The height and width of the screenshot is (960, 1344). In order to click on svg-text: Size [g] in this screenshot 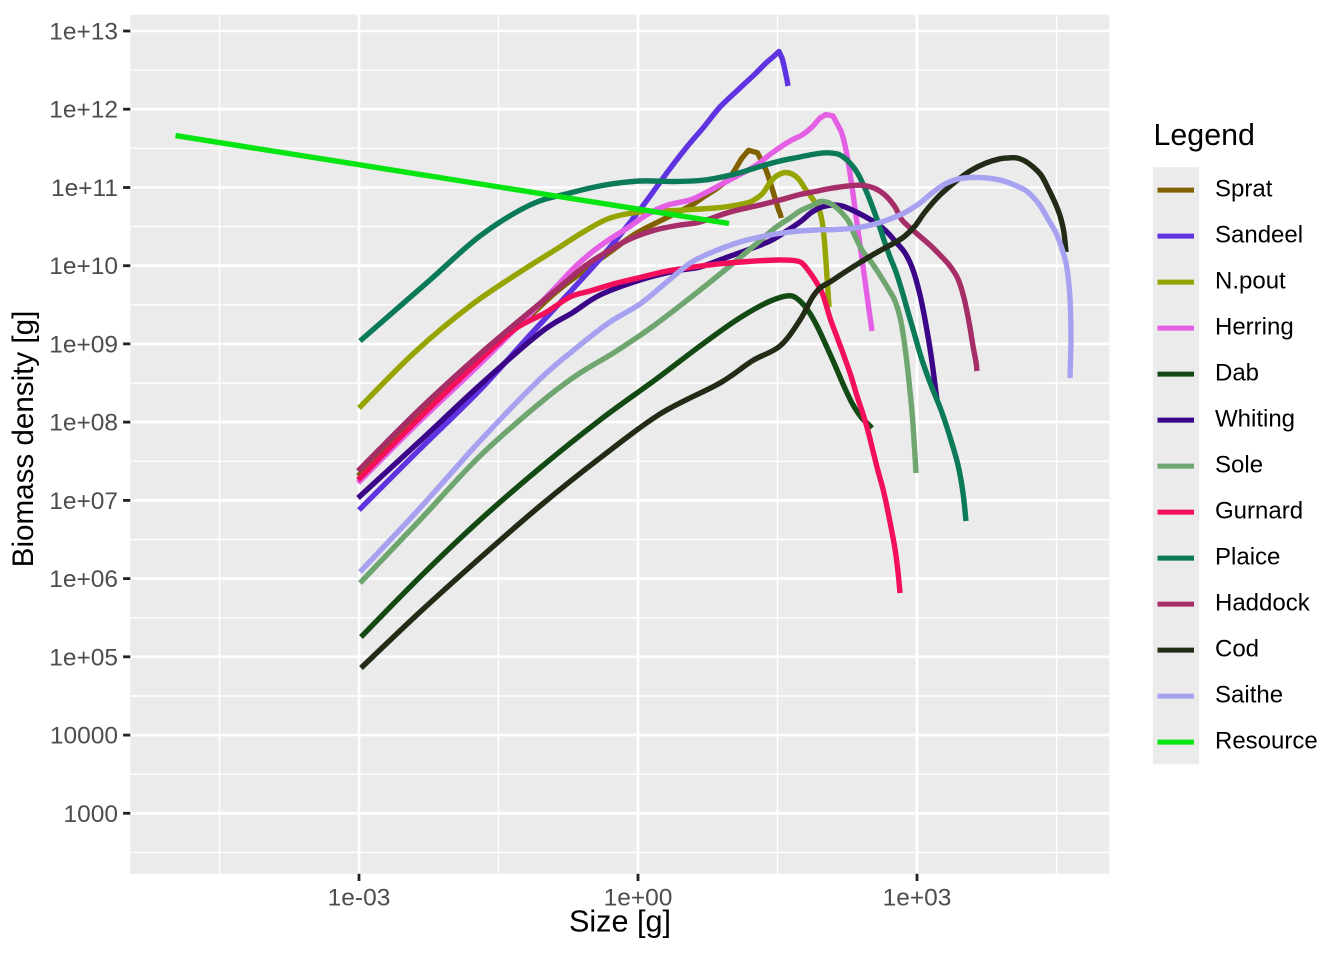, I will do `click(620, 922)`.